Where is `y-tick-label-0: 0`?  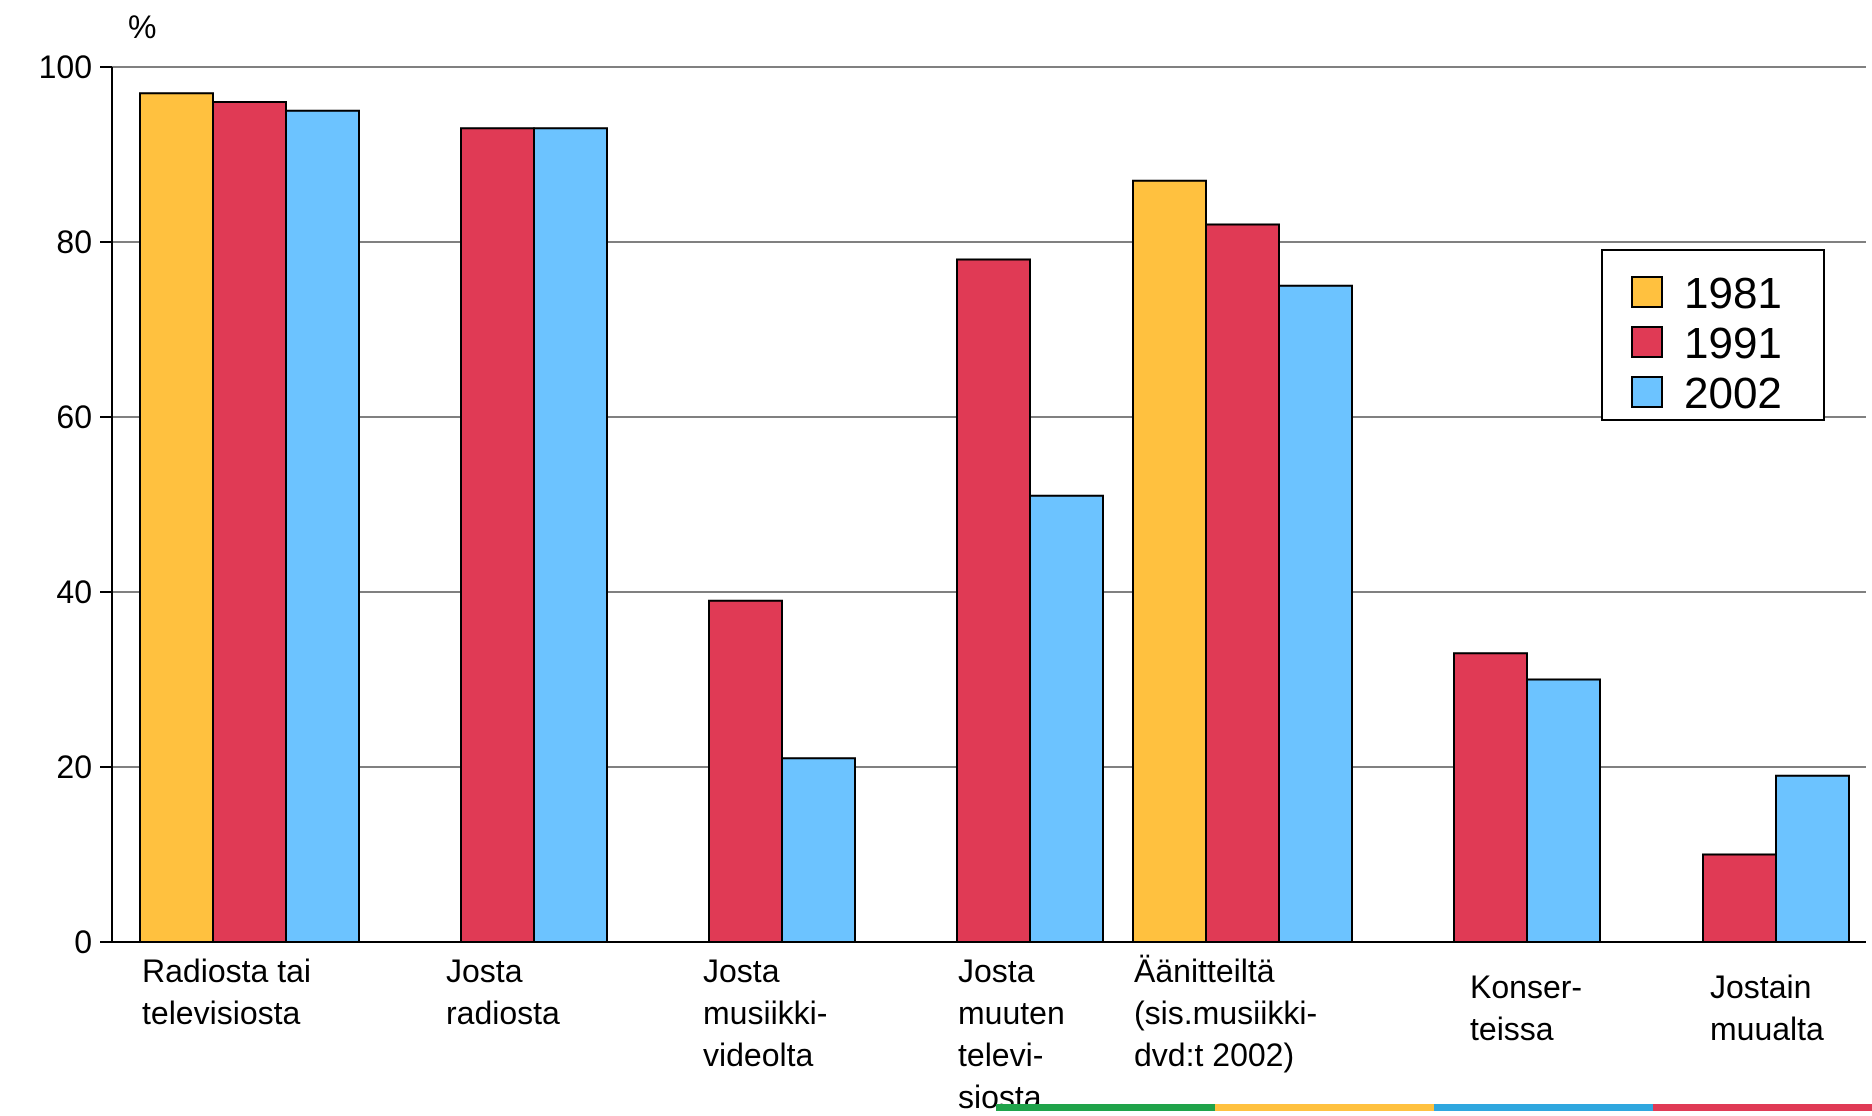
y-tick-label-0: 0 is located at coordinates (83, 942).